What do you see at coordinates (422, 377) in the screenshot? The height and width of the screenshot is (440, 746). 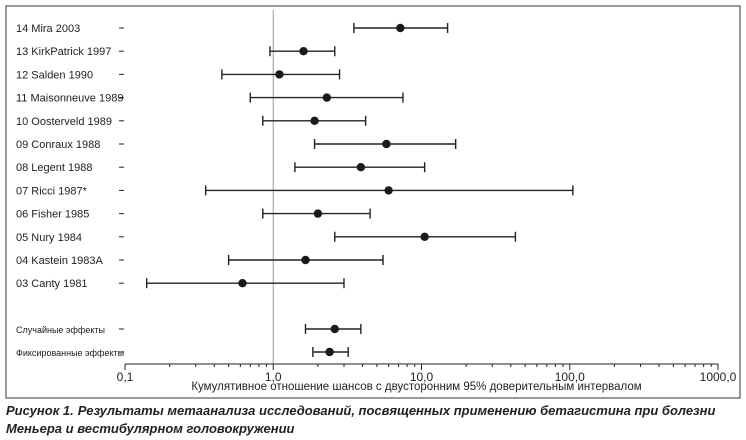 I see `x-tick-label: 10,0` at bounding box center [422, 377].